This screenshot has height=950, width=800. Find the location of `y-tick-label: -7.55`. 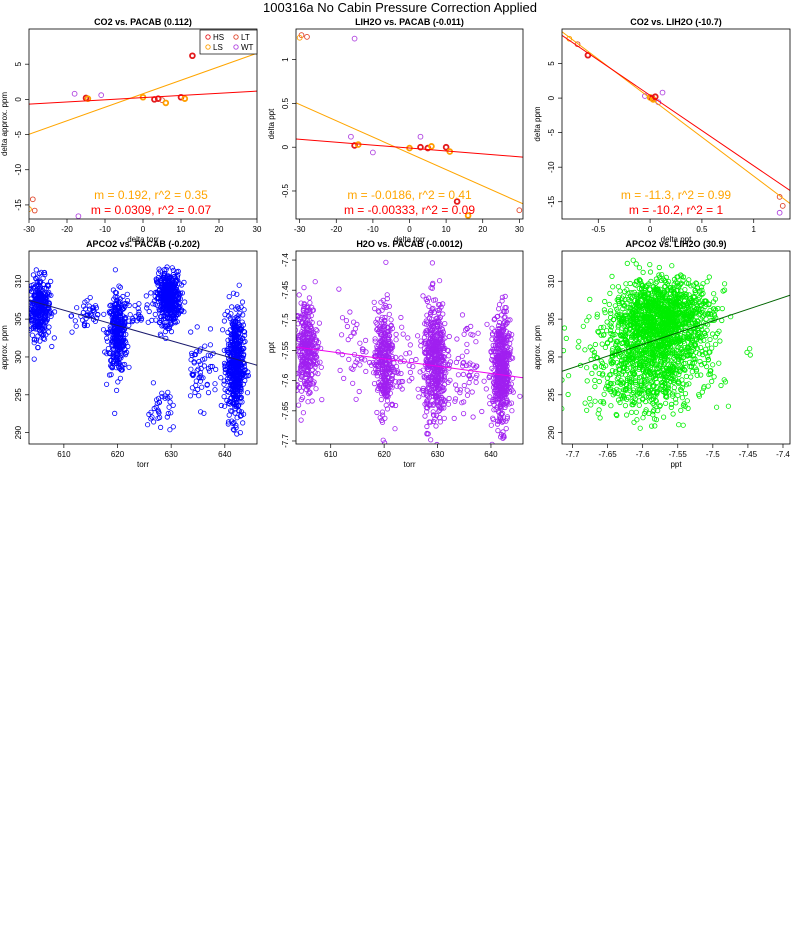

y-tick-label: -7.55 is located at coordinates (285, 350).